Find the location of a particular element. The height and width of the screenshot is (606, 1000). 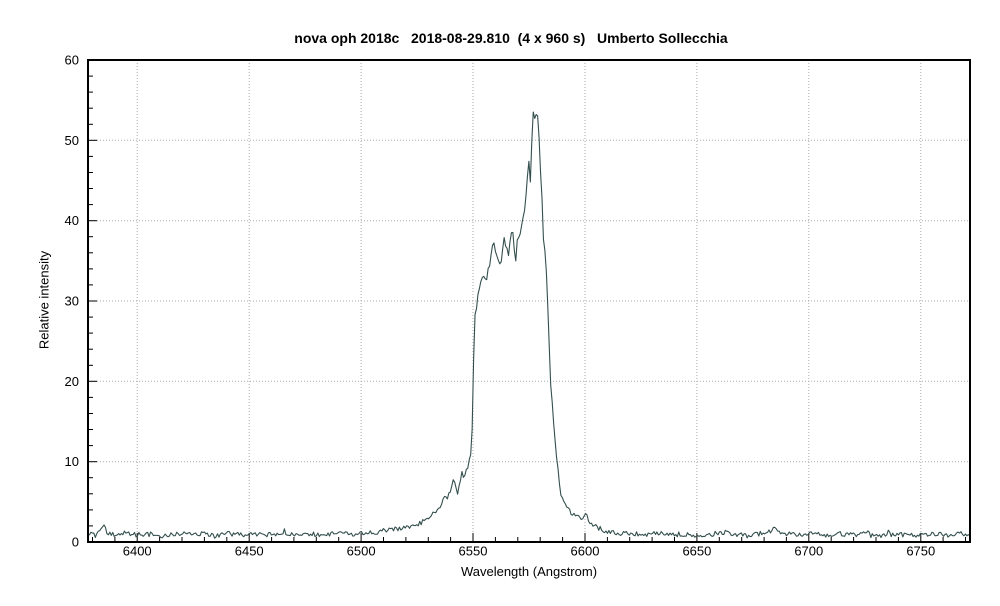

y-tick-label: 60 is located at coordinates (72, 60).